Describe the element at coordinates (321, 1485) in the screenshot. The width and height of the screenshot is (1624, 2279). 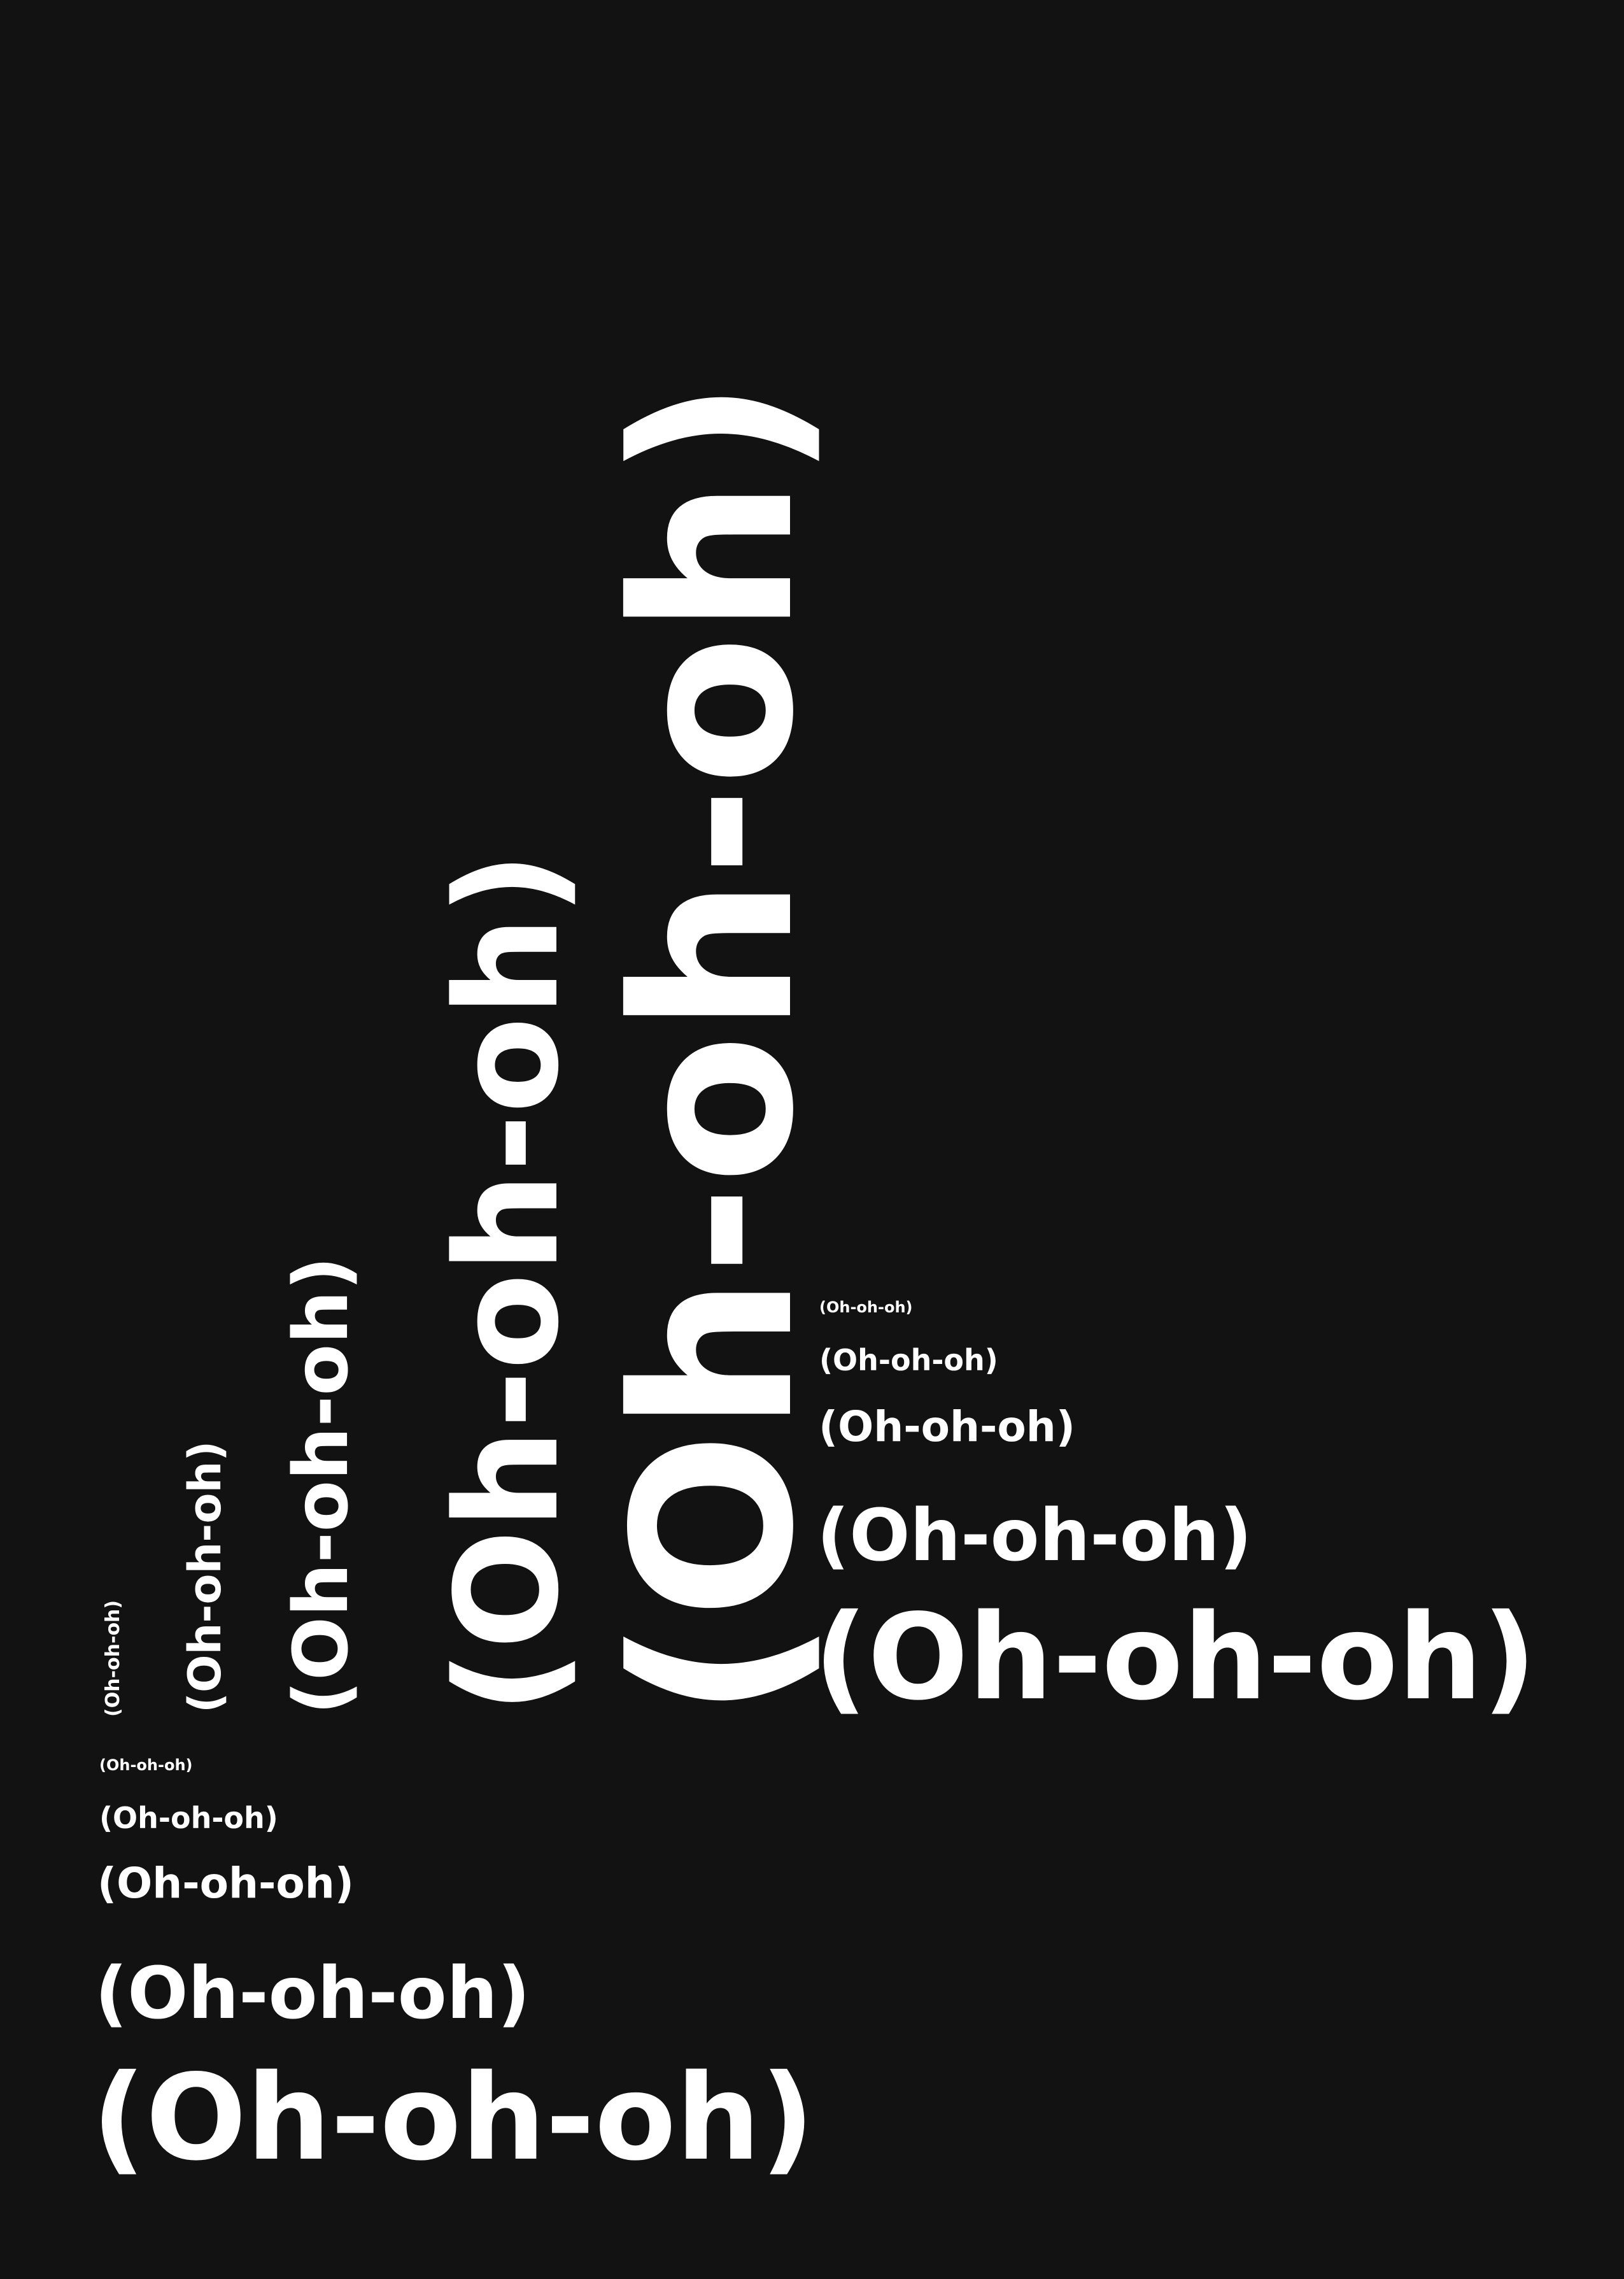
I see `vertical-phrase-3: (Oh-oh-oh)` at that location.